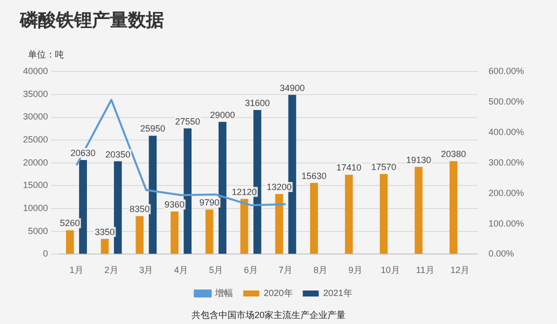  I want to click on data-label: 29000, so click(222, 115).